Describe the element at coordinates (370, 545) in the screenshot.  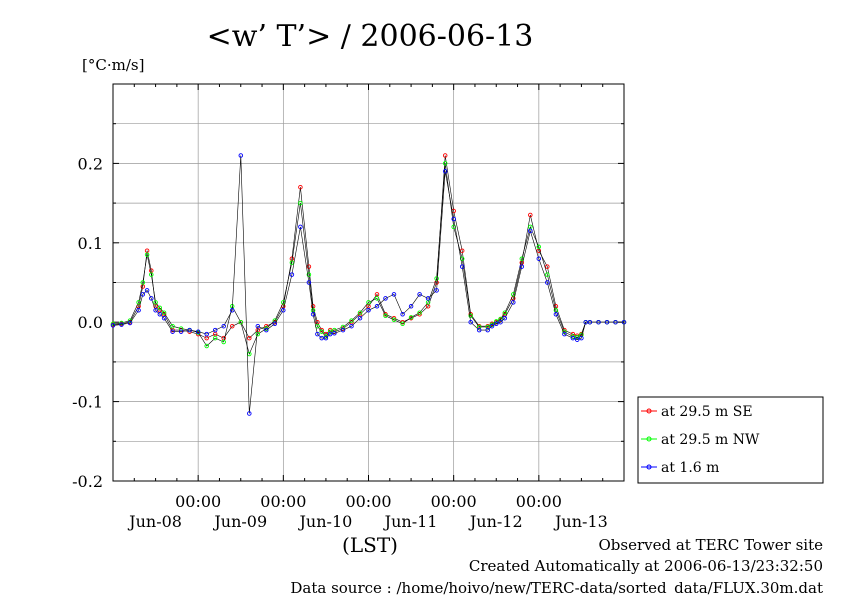
I see `x-axis-label: (LST)` at that location.